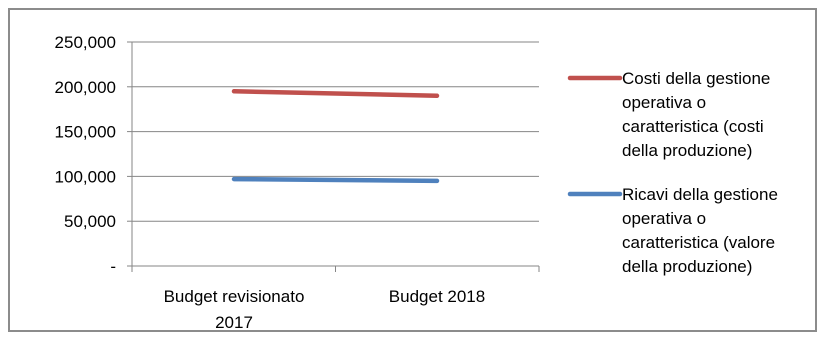  What do you see at coordinates (335, 136) in the screenshot?
I see `series-lines` at bounding box center [335, 136].